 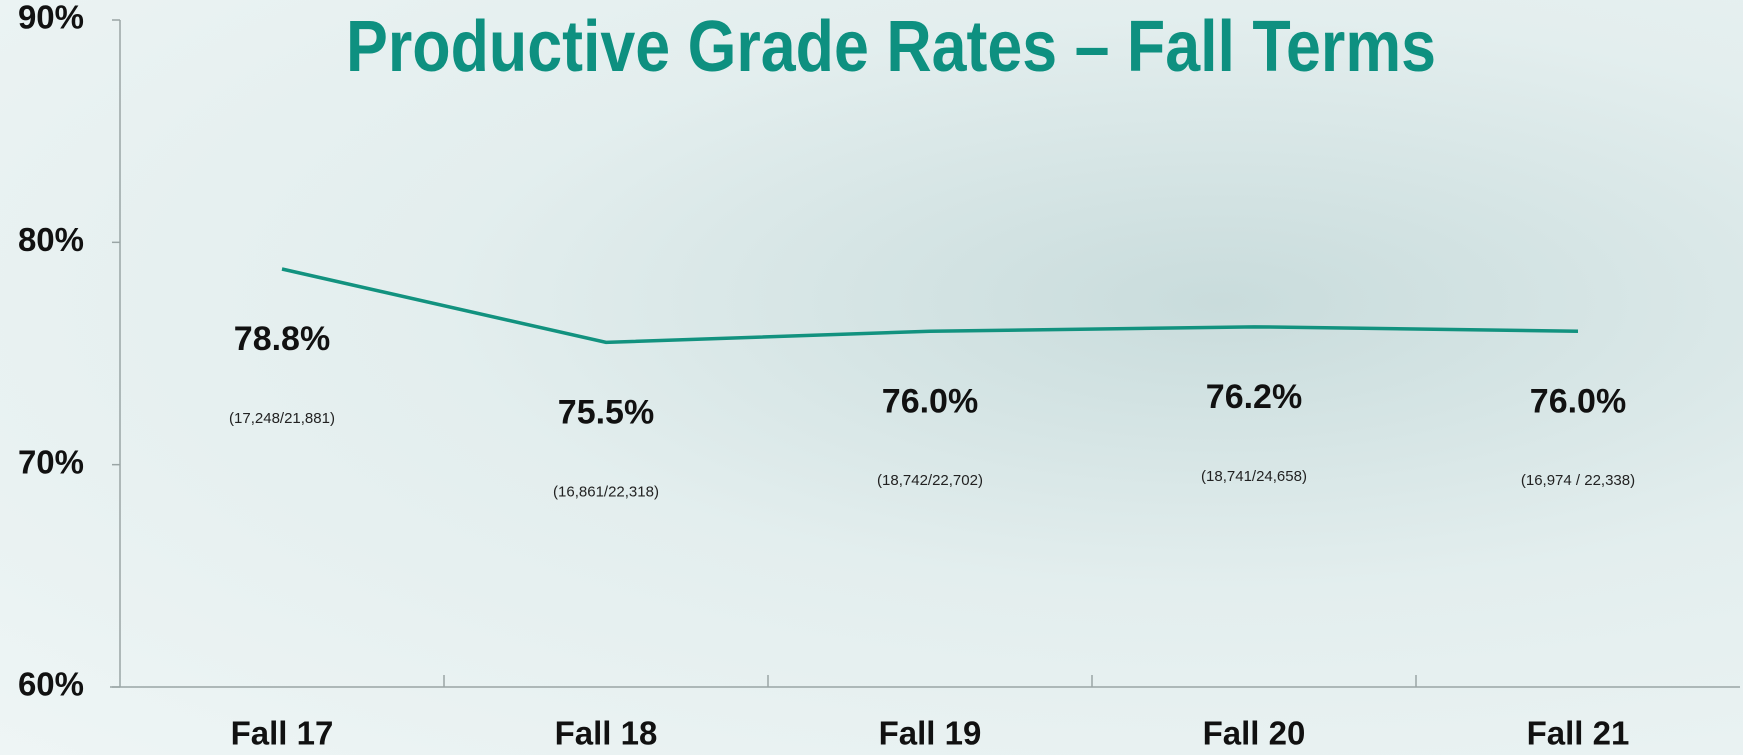 What do you see at coordinates (51, 18) in the screenshot?
I see `y-tick-label: 90%` at bounding box center [51, 18].